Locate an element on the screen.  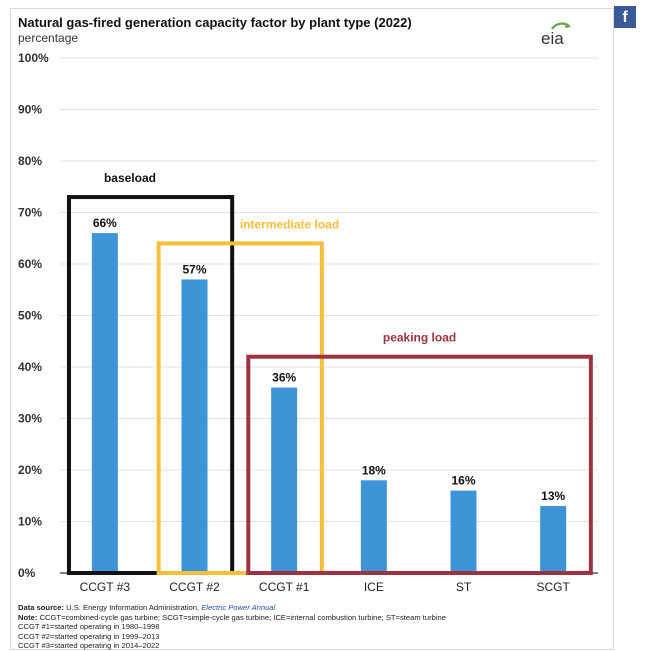
y-tick-label: 20% is located at coordinates (30, 470).